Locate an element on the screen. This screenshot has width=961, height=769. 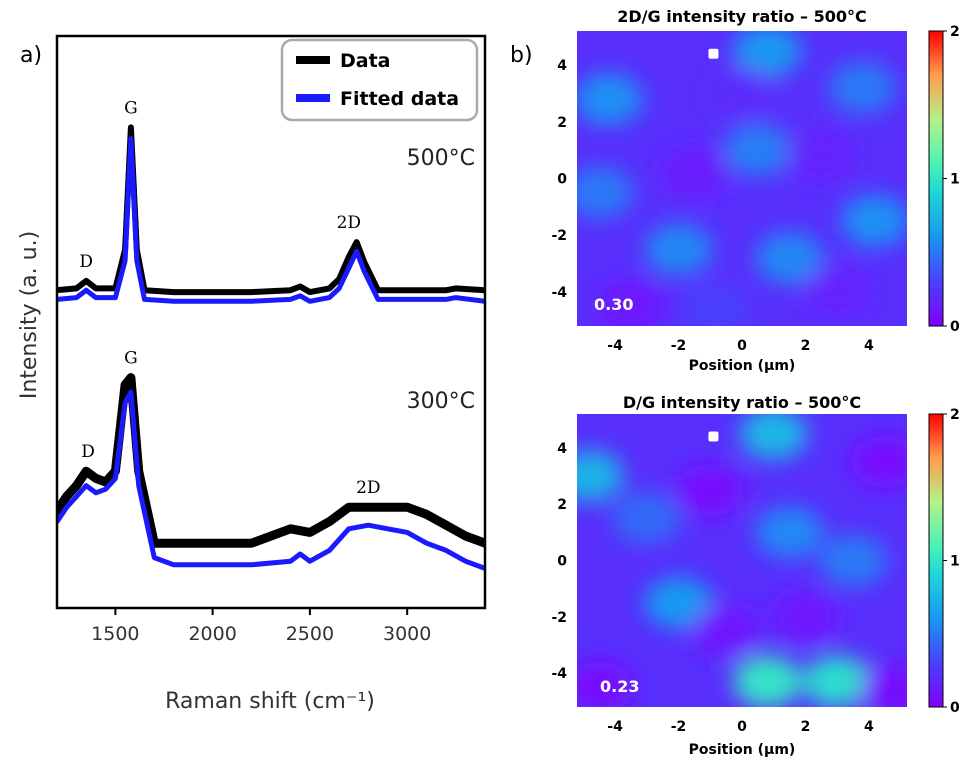
temperature-label: 300°C is located at coordinates (441, 401).